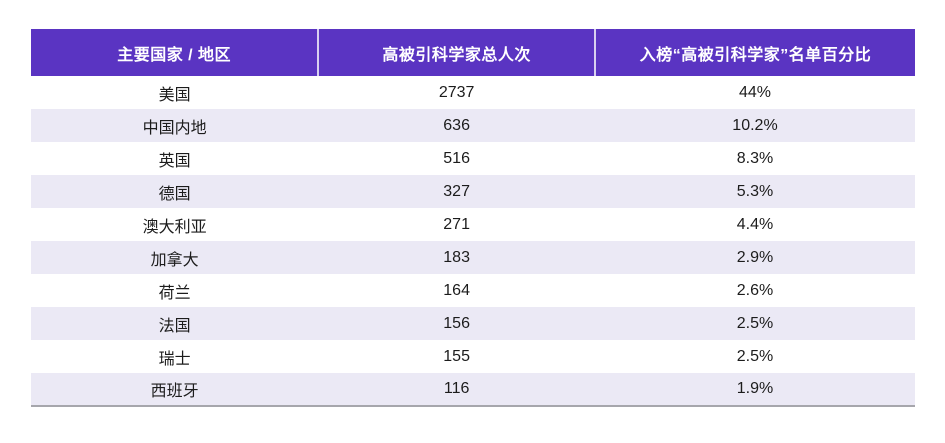 The width and height of the screenshot is (945, 443). I want to click on cell-total-count: 155, so click(456, 356).